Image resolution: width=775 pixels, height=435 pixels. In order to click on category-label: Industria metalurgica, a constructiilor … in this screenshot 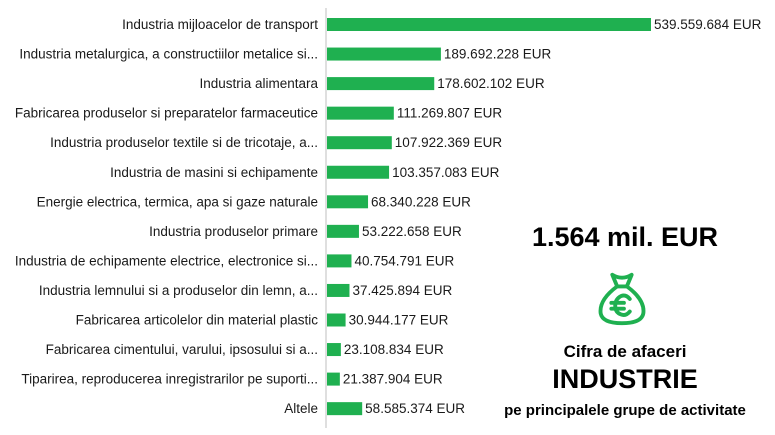, I will do `click(168, 54)`.